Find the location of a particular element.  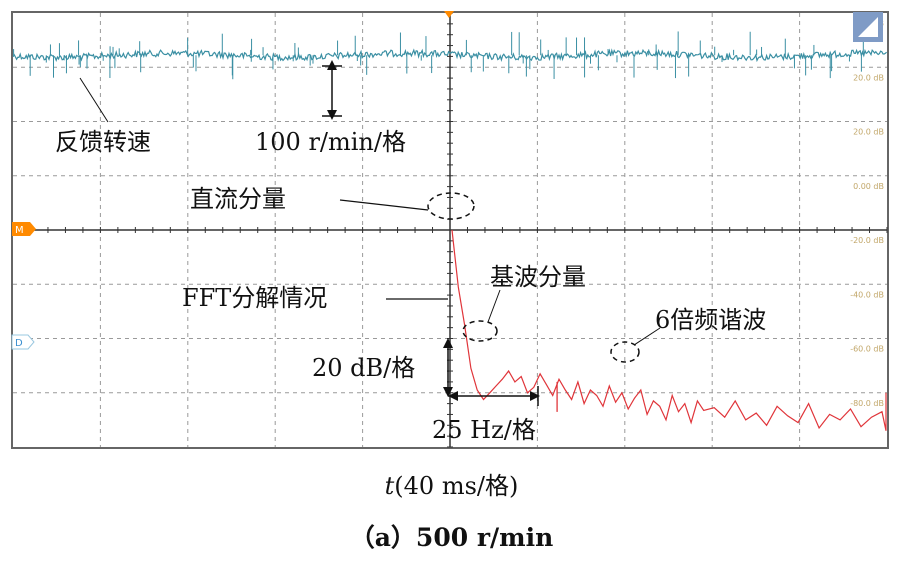

harmonic-label: 6倍频谐波 is located at coordinates (711, 320).